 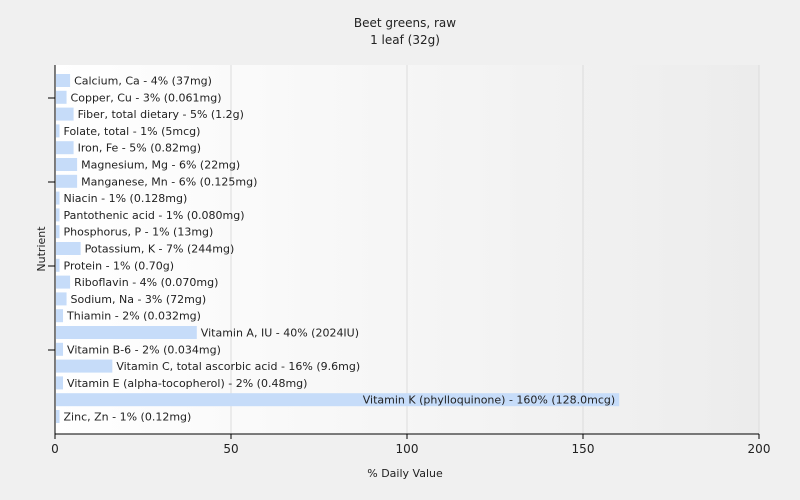 I want to click on bar-label: Thiamin - 2% (0.032mg), so click(x=133, y=316).